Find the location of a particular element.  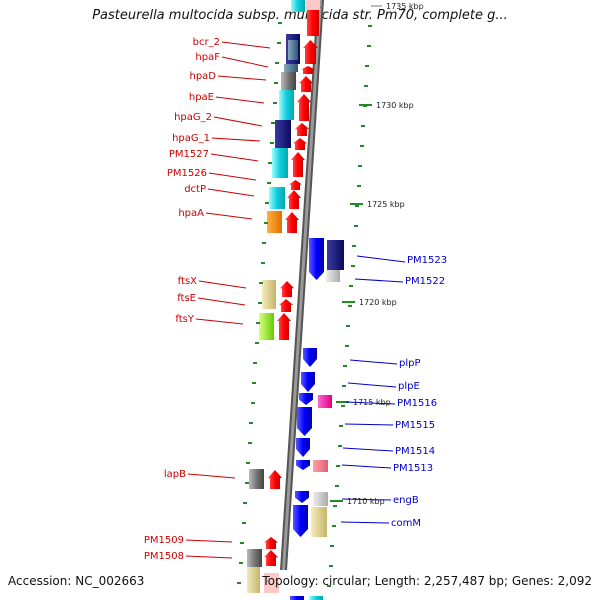

svg-text: PM1508 is located at coordinates (164, 556).